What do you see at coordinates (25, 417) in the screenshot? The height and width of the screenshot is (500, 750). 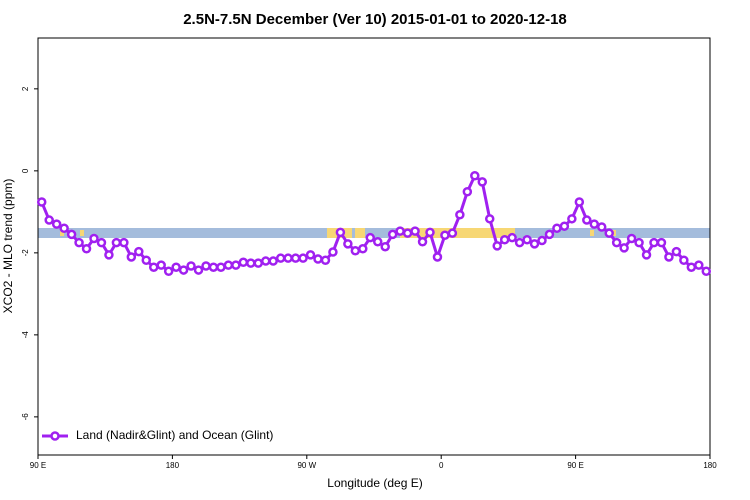 I see `y-tick-label: -6` at bounding box center [25, 417].